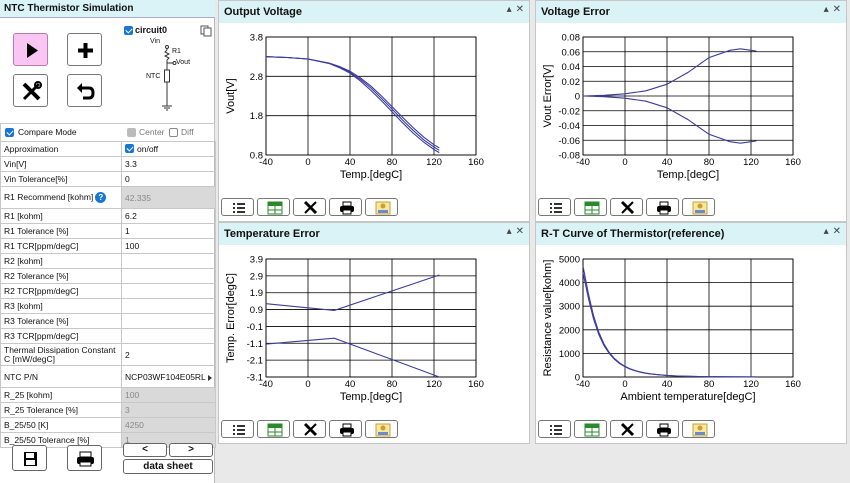 Image resolution: width=850 pixels, height=483 pixels. What do you see at coordinates (751, 162) in the screenshot?
I see `x-tick-label: 120` at bounding box center [751, 162].